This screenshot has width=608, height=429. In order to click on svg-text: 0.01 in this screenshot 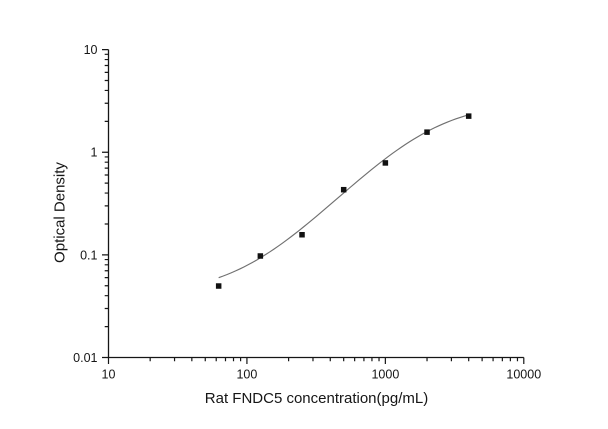, I will do `click(85, 358)`.